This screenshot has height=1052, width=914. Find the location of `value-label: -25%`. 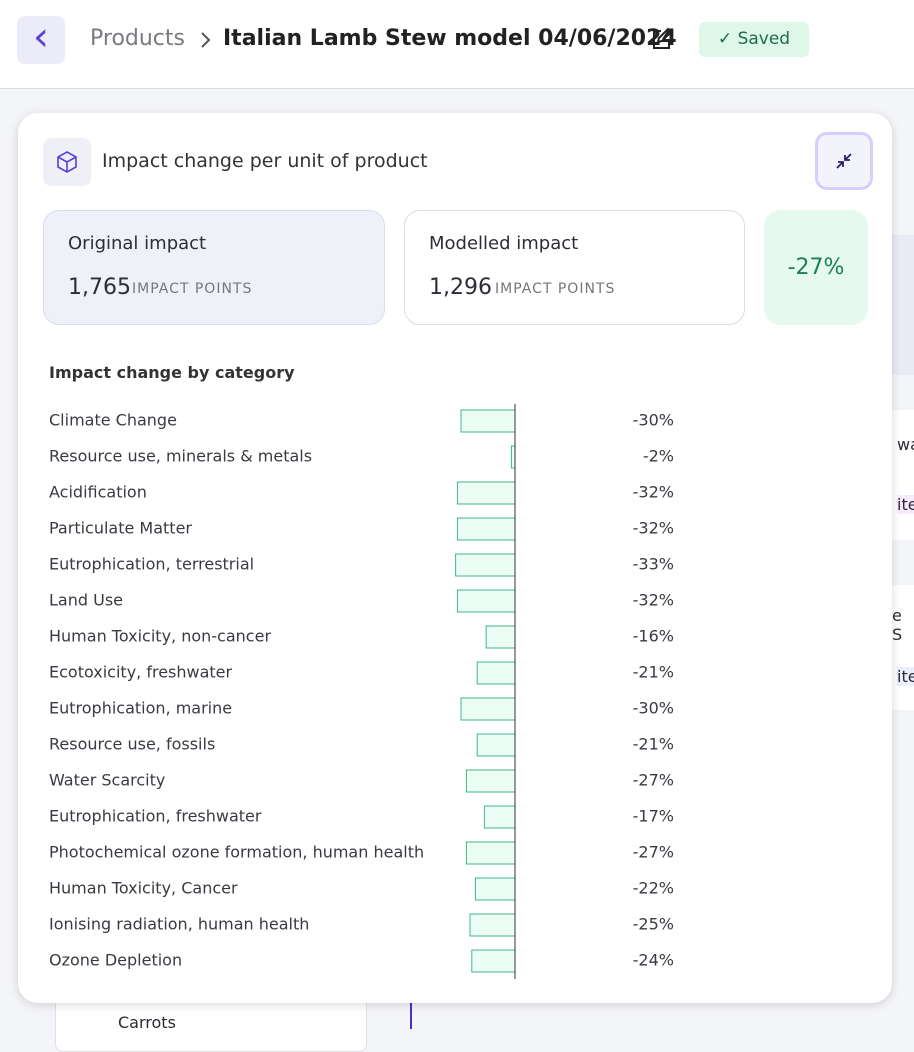

value-label: -25% is located at coordinates (653, 924).